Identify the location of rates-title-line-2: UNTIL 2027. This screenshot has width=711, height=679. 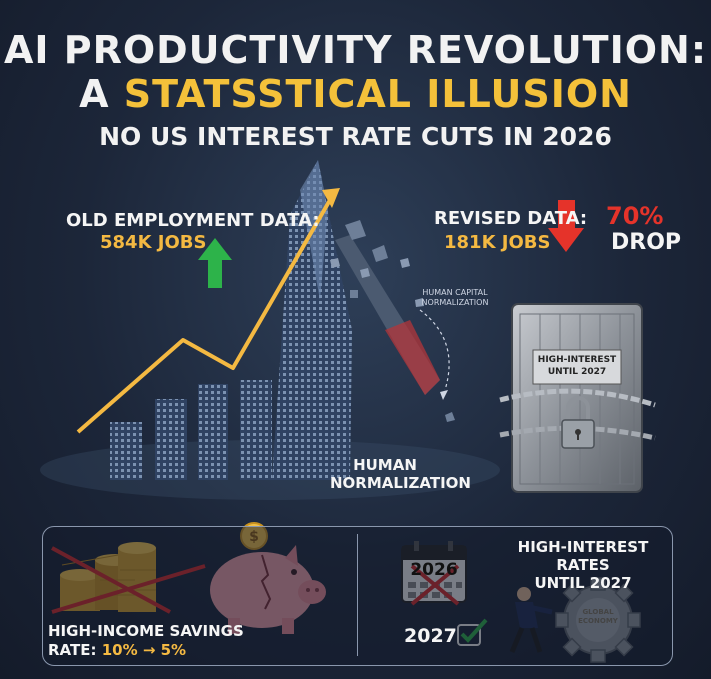
(583, 583).